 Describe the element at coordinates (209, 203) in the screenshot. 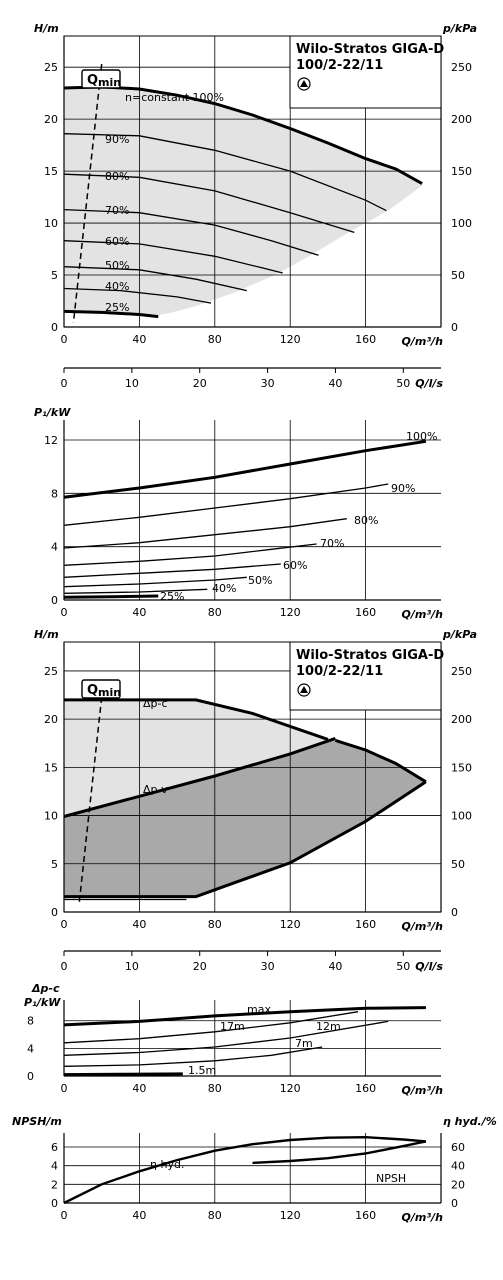

I see `p1-series-80pct` at that location.